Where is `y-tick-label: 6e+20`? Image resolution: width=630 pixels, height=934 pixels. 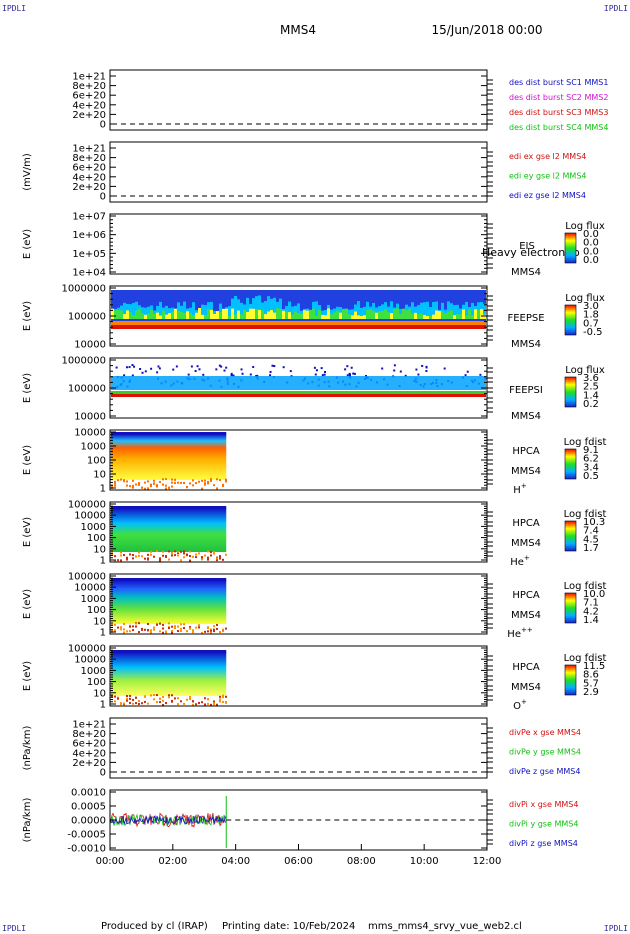 y-tick-label: 6e+20 is located at coordinates (89, 168).